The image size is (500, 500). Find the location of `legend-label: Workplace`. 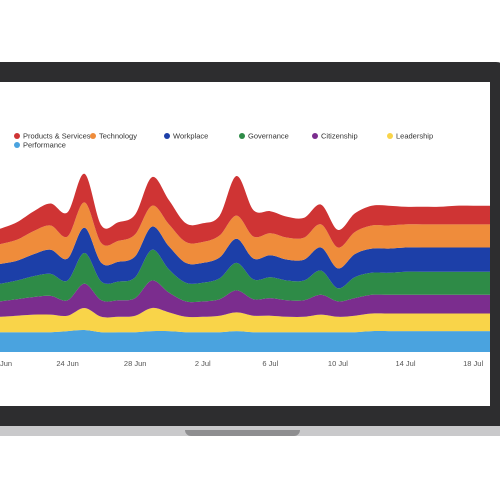

legend-label: Workplace is located at coordinates (191, 136).